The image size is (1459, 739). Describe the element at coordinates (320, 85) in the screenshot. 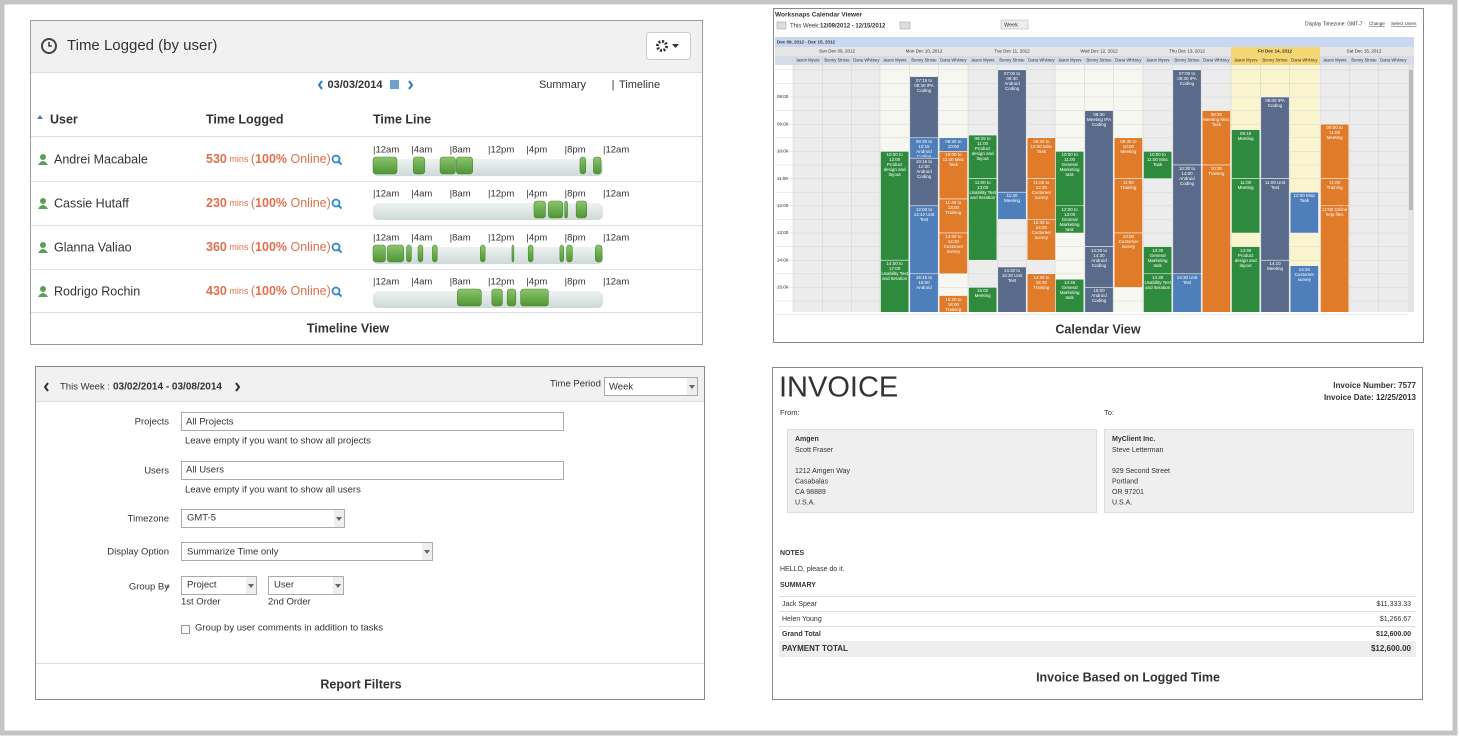

I see `prev-day` at that location.